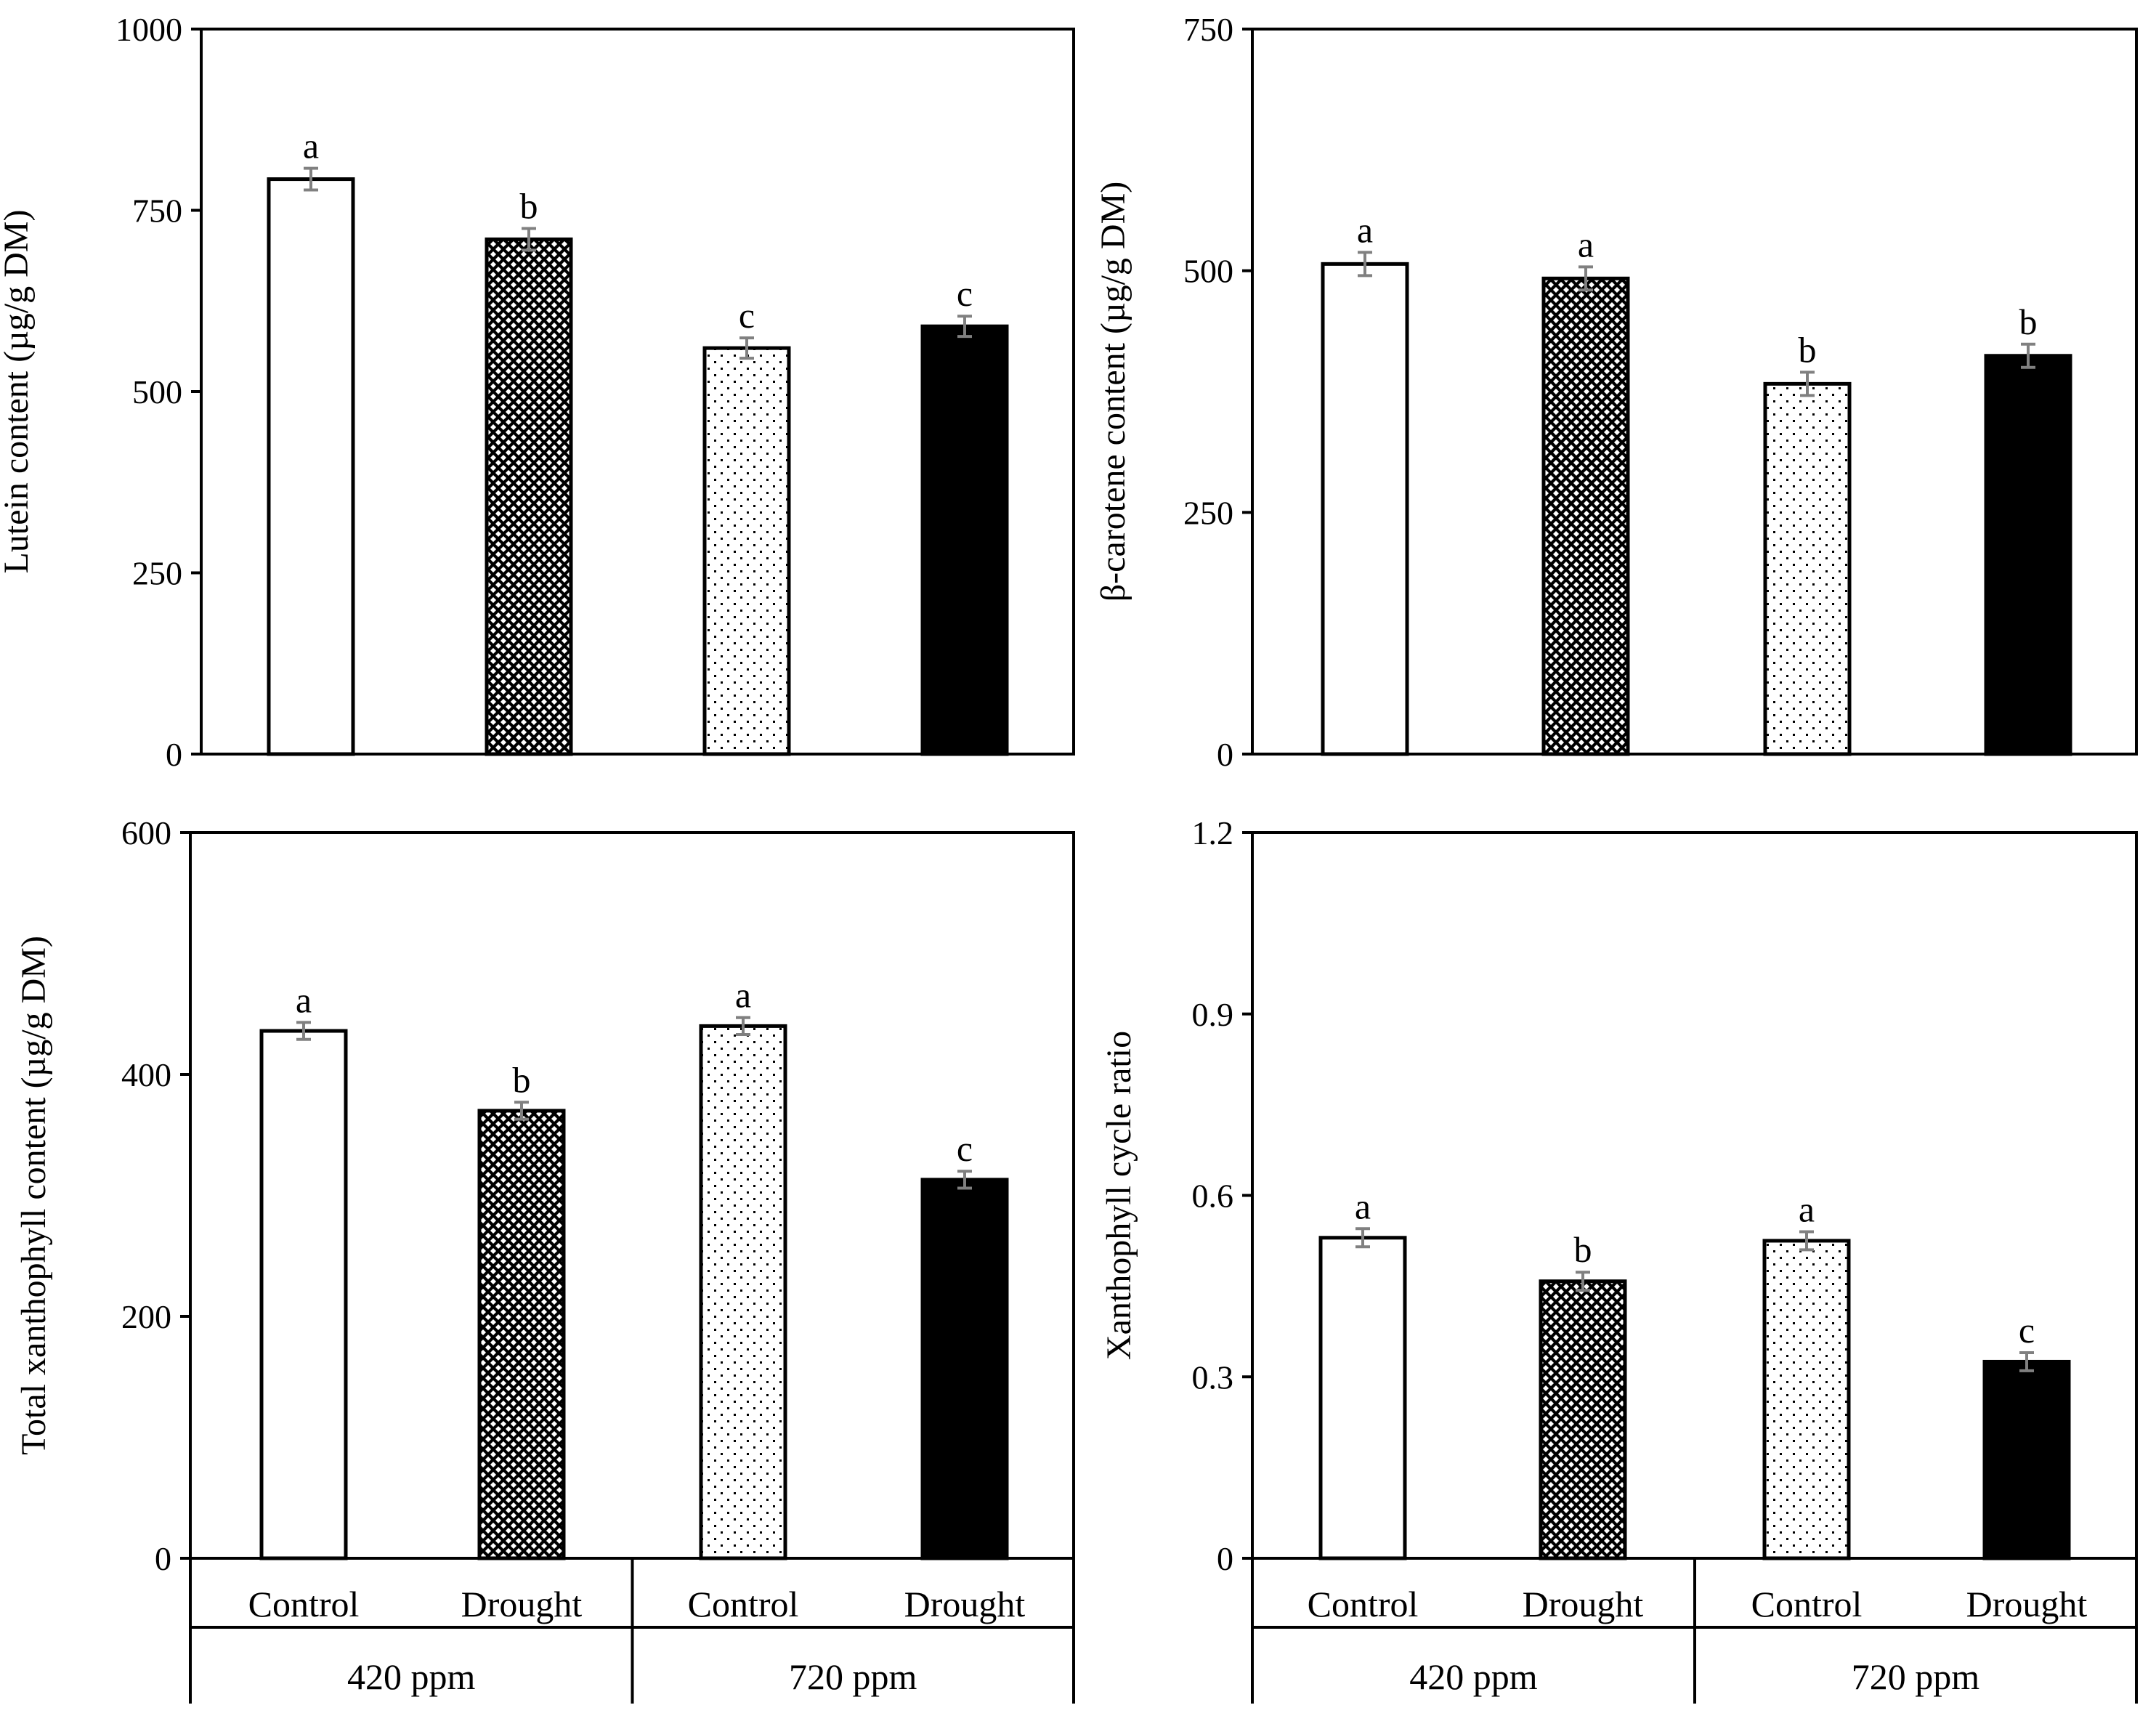 Image resolution: width=2156 pixels, height=1721 pixels. I want to click on y-tick-label: 400, so click(146, 1075).